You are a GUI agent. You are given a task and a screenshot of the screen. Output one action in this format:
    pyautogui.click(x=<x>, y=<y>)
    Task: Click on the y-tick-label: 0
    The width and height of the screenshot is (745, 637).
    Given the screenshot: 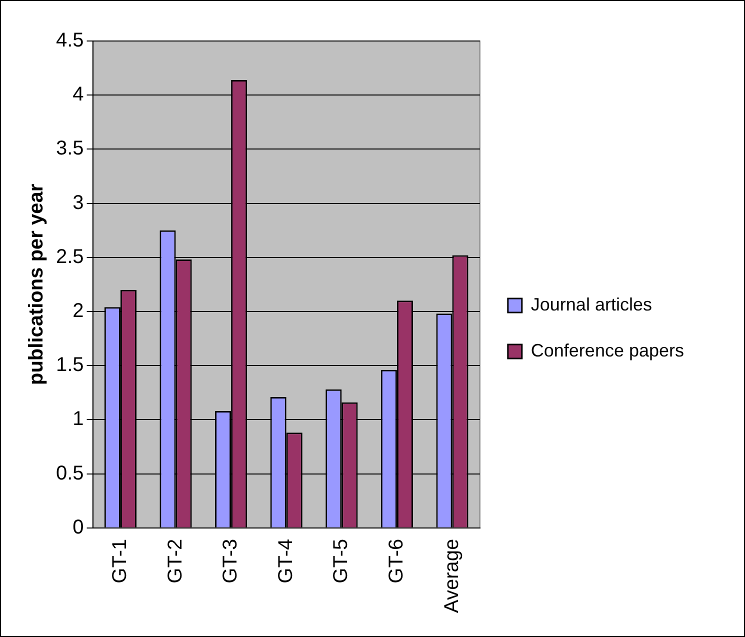 What is the action you would take?
    pyautogui.click(x=78, y=527)
    